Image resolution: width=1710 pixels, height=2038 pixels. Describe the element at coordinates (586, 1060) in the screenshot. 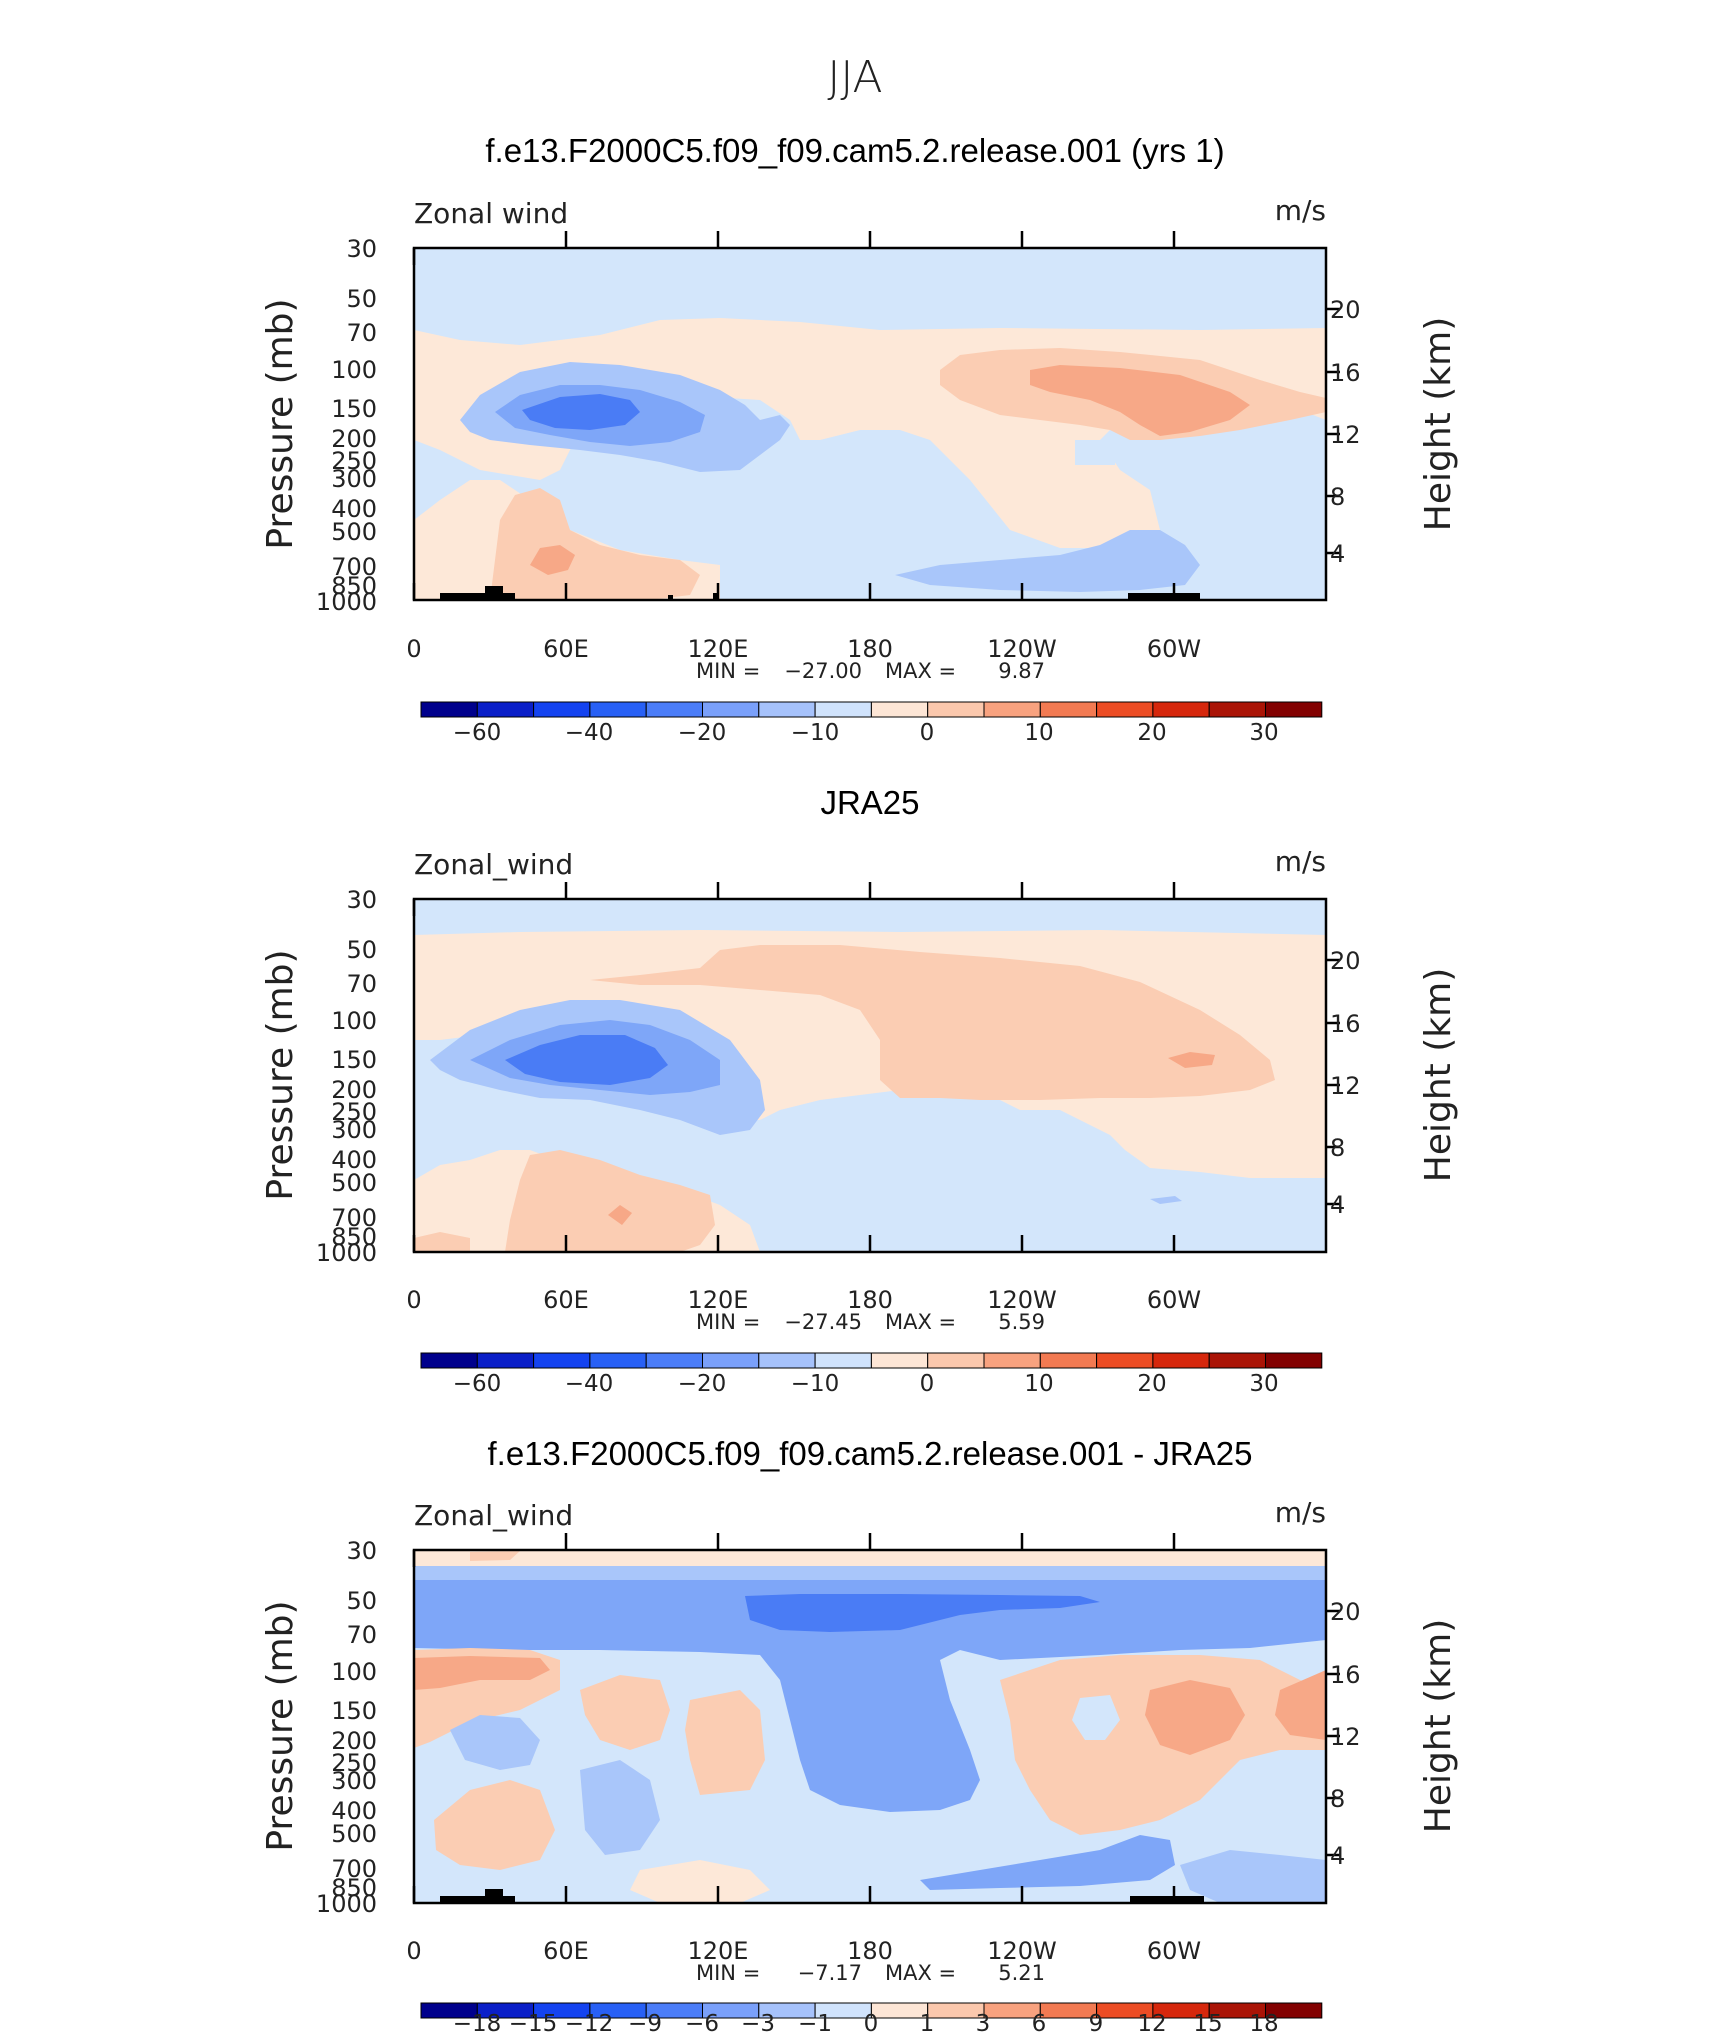

I see `panel-2-blue-core` at that location.